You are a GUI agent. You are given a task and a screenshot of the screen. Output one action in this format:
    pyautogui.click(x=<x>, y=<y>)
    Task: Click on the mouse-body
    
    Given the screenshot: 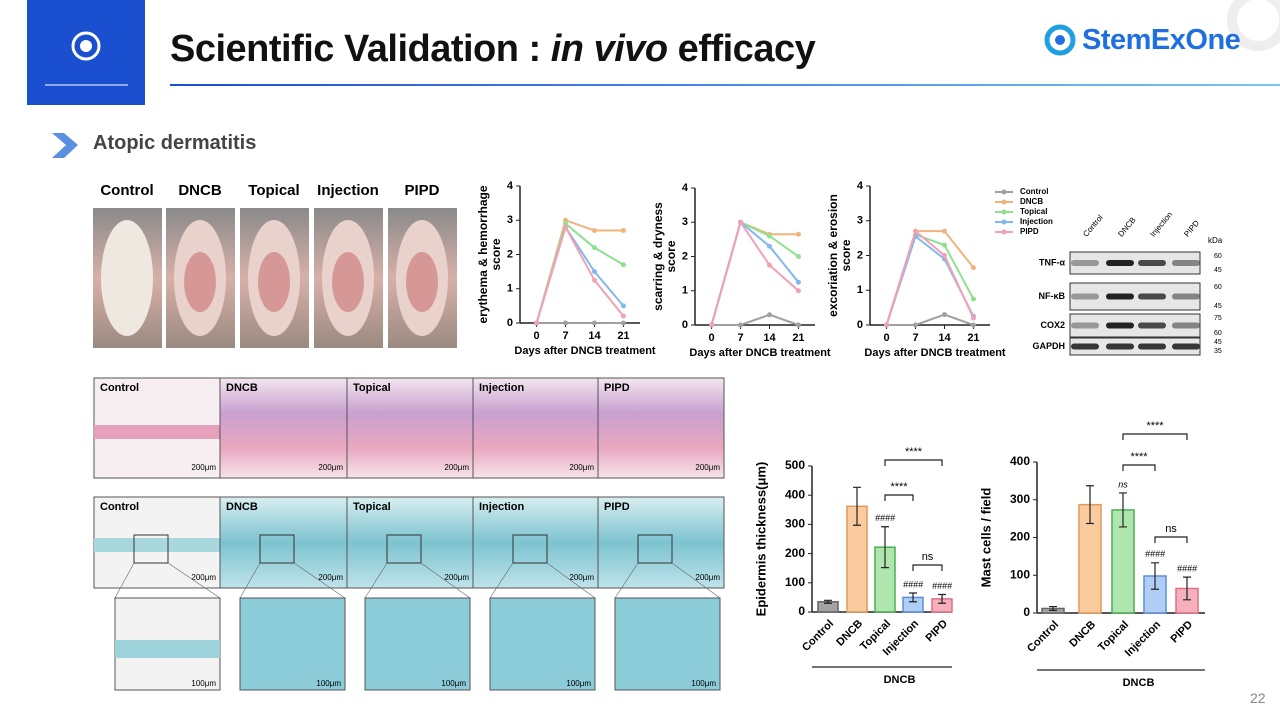 What is the action you would take?
    pyautogui.click(x=127, y=278)
    